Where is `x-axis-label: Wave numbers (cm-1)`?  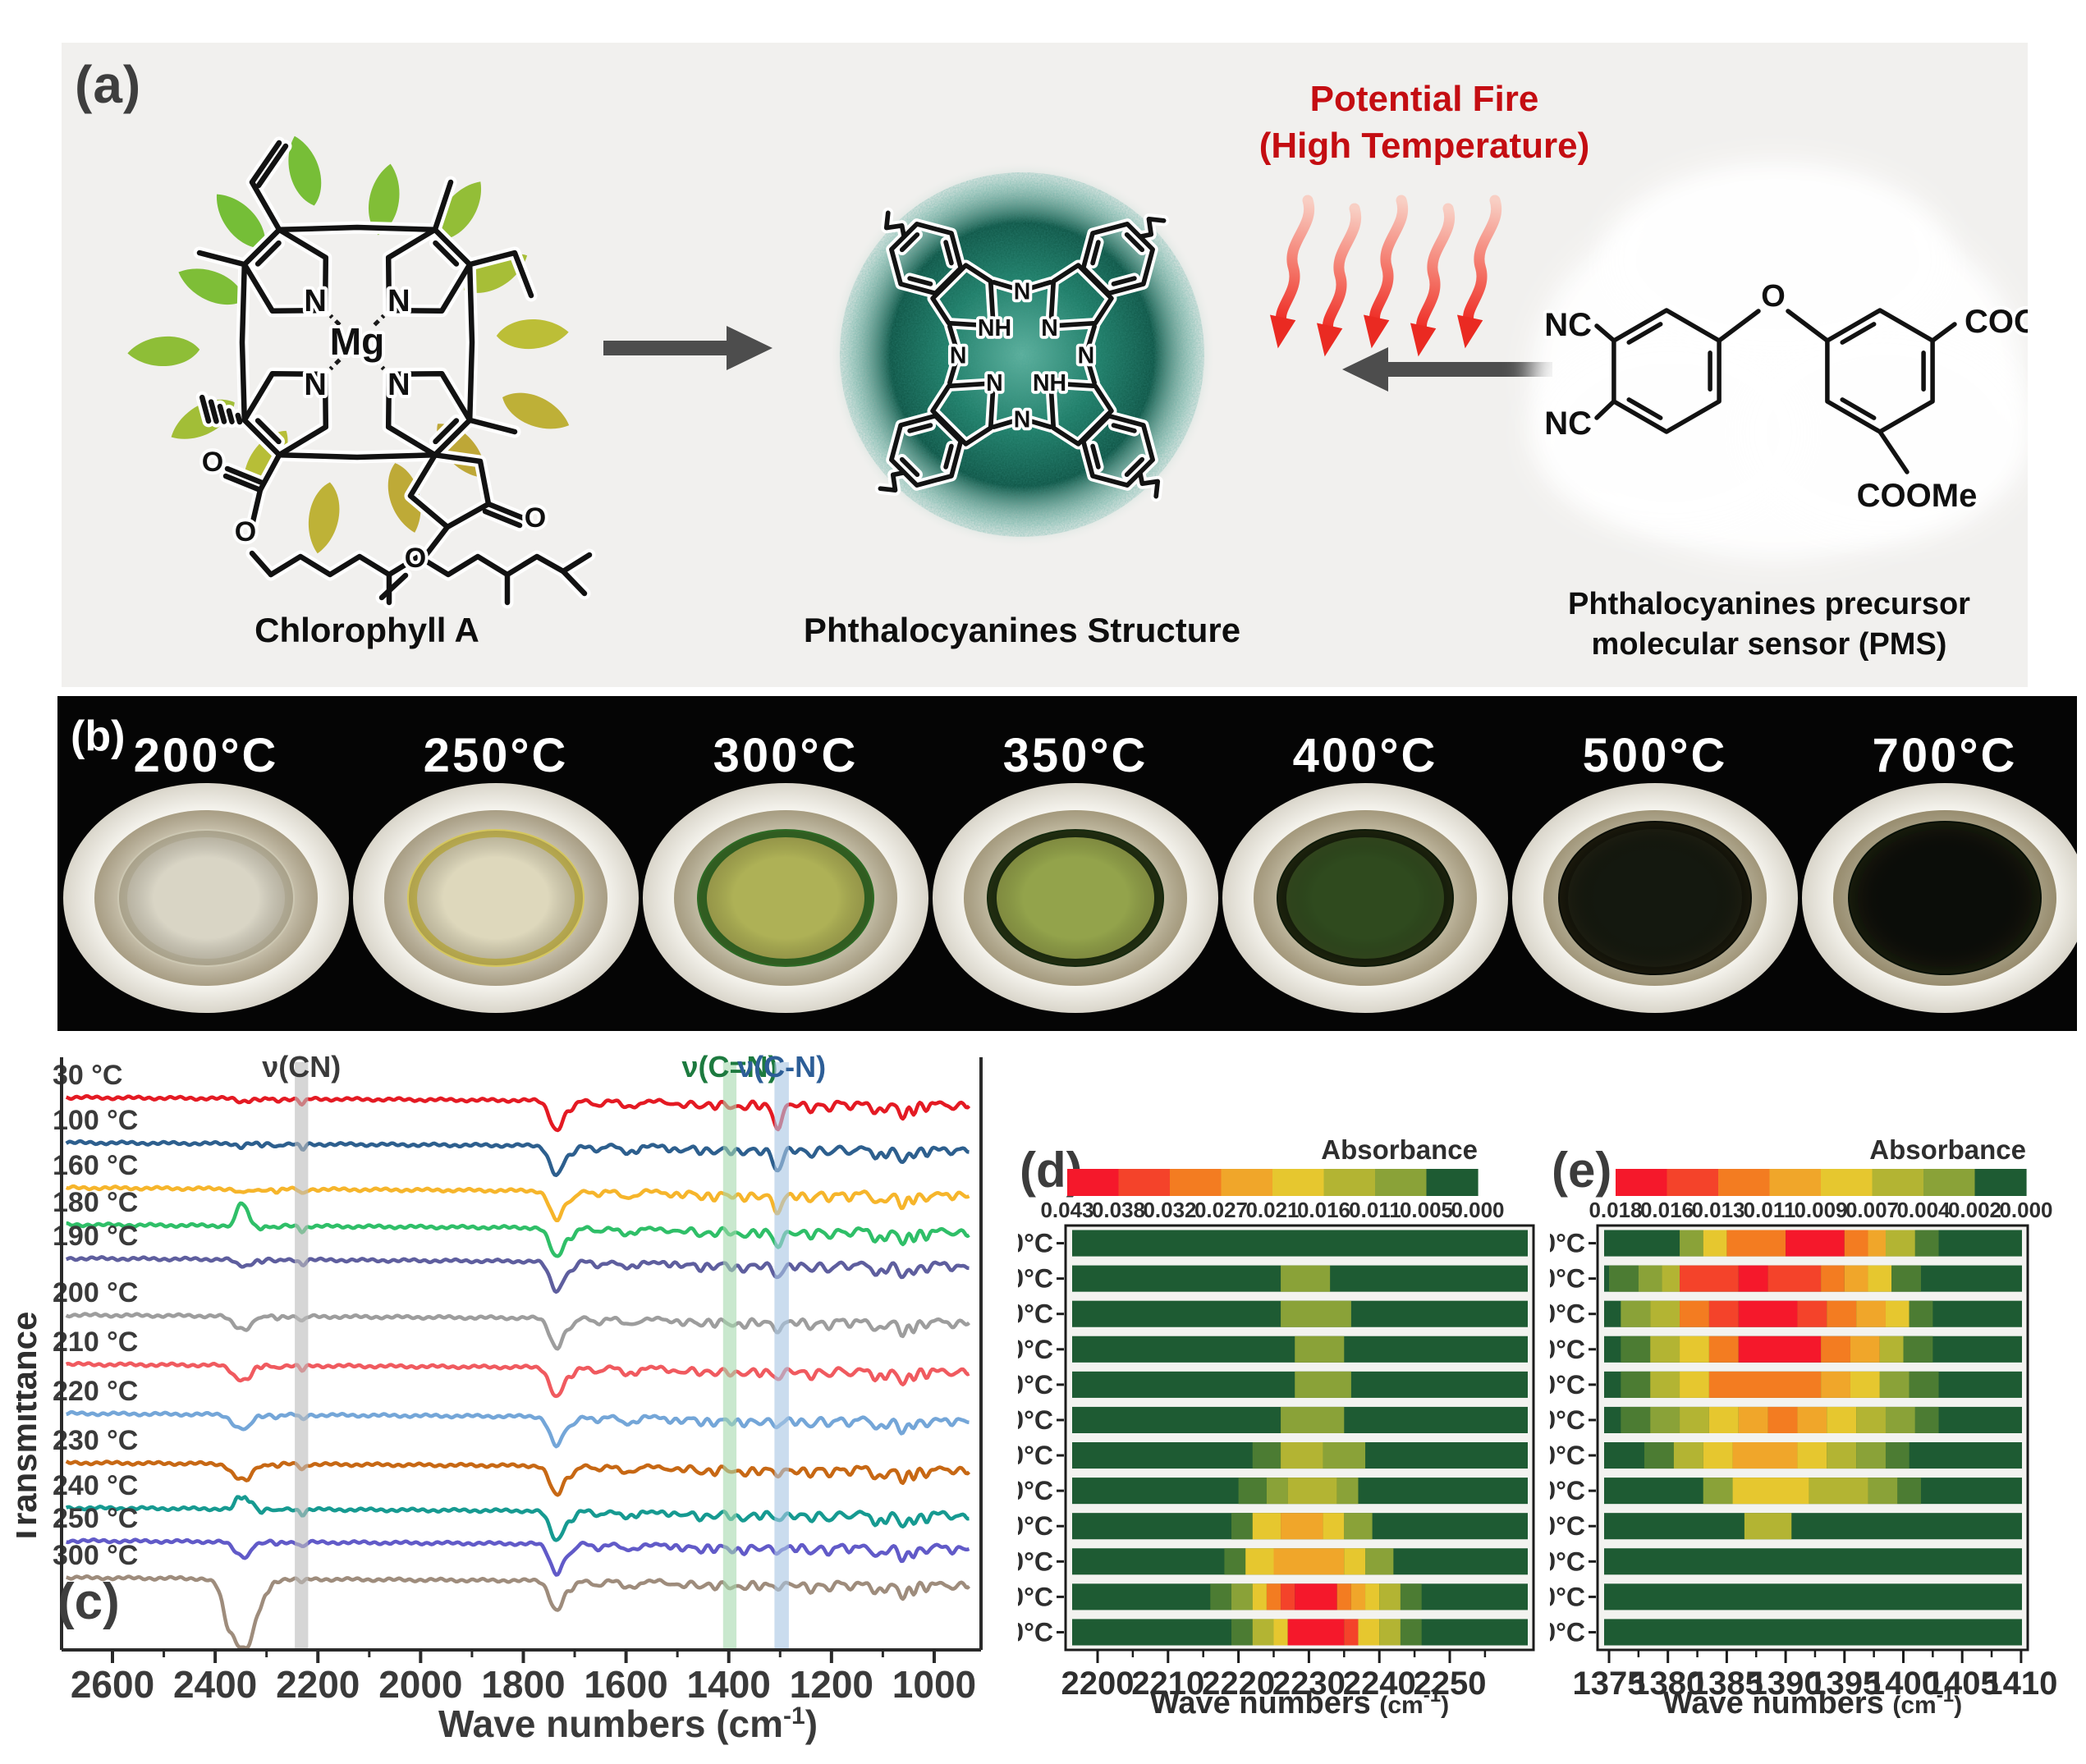 x-axis-label: Wave numbers (cm-1) is located at coordinates (628, 1723).